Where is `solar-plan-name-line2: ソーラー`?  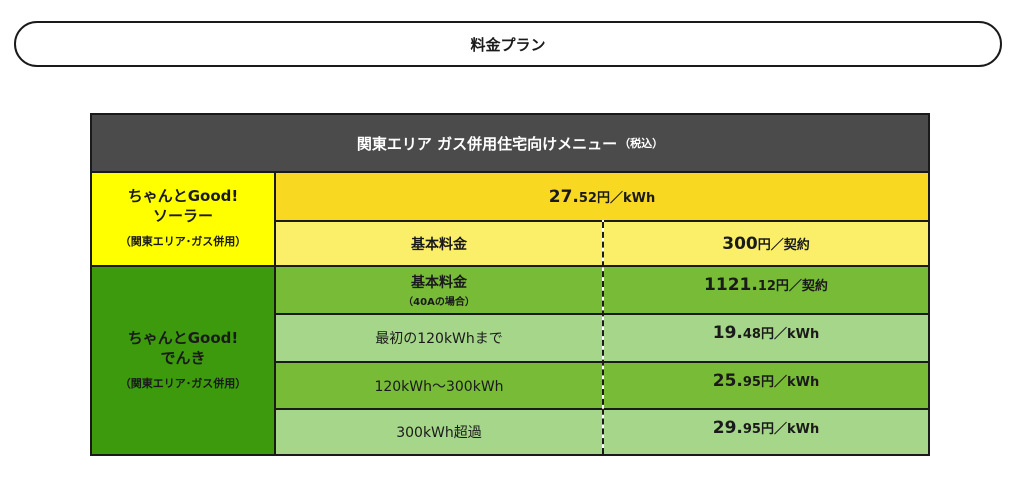
solar-plan-name-line2: ソーラー is located at coordinates (182, 216).